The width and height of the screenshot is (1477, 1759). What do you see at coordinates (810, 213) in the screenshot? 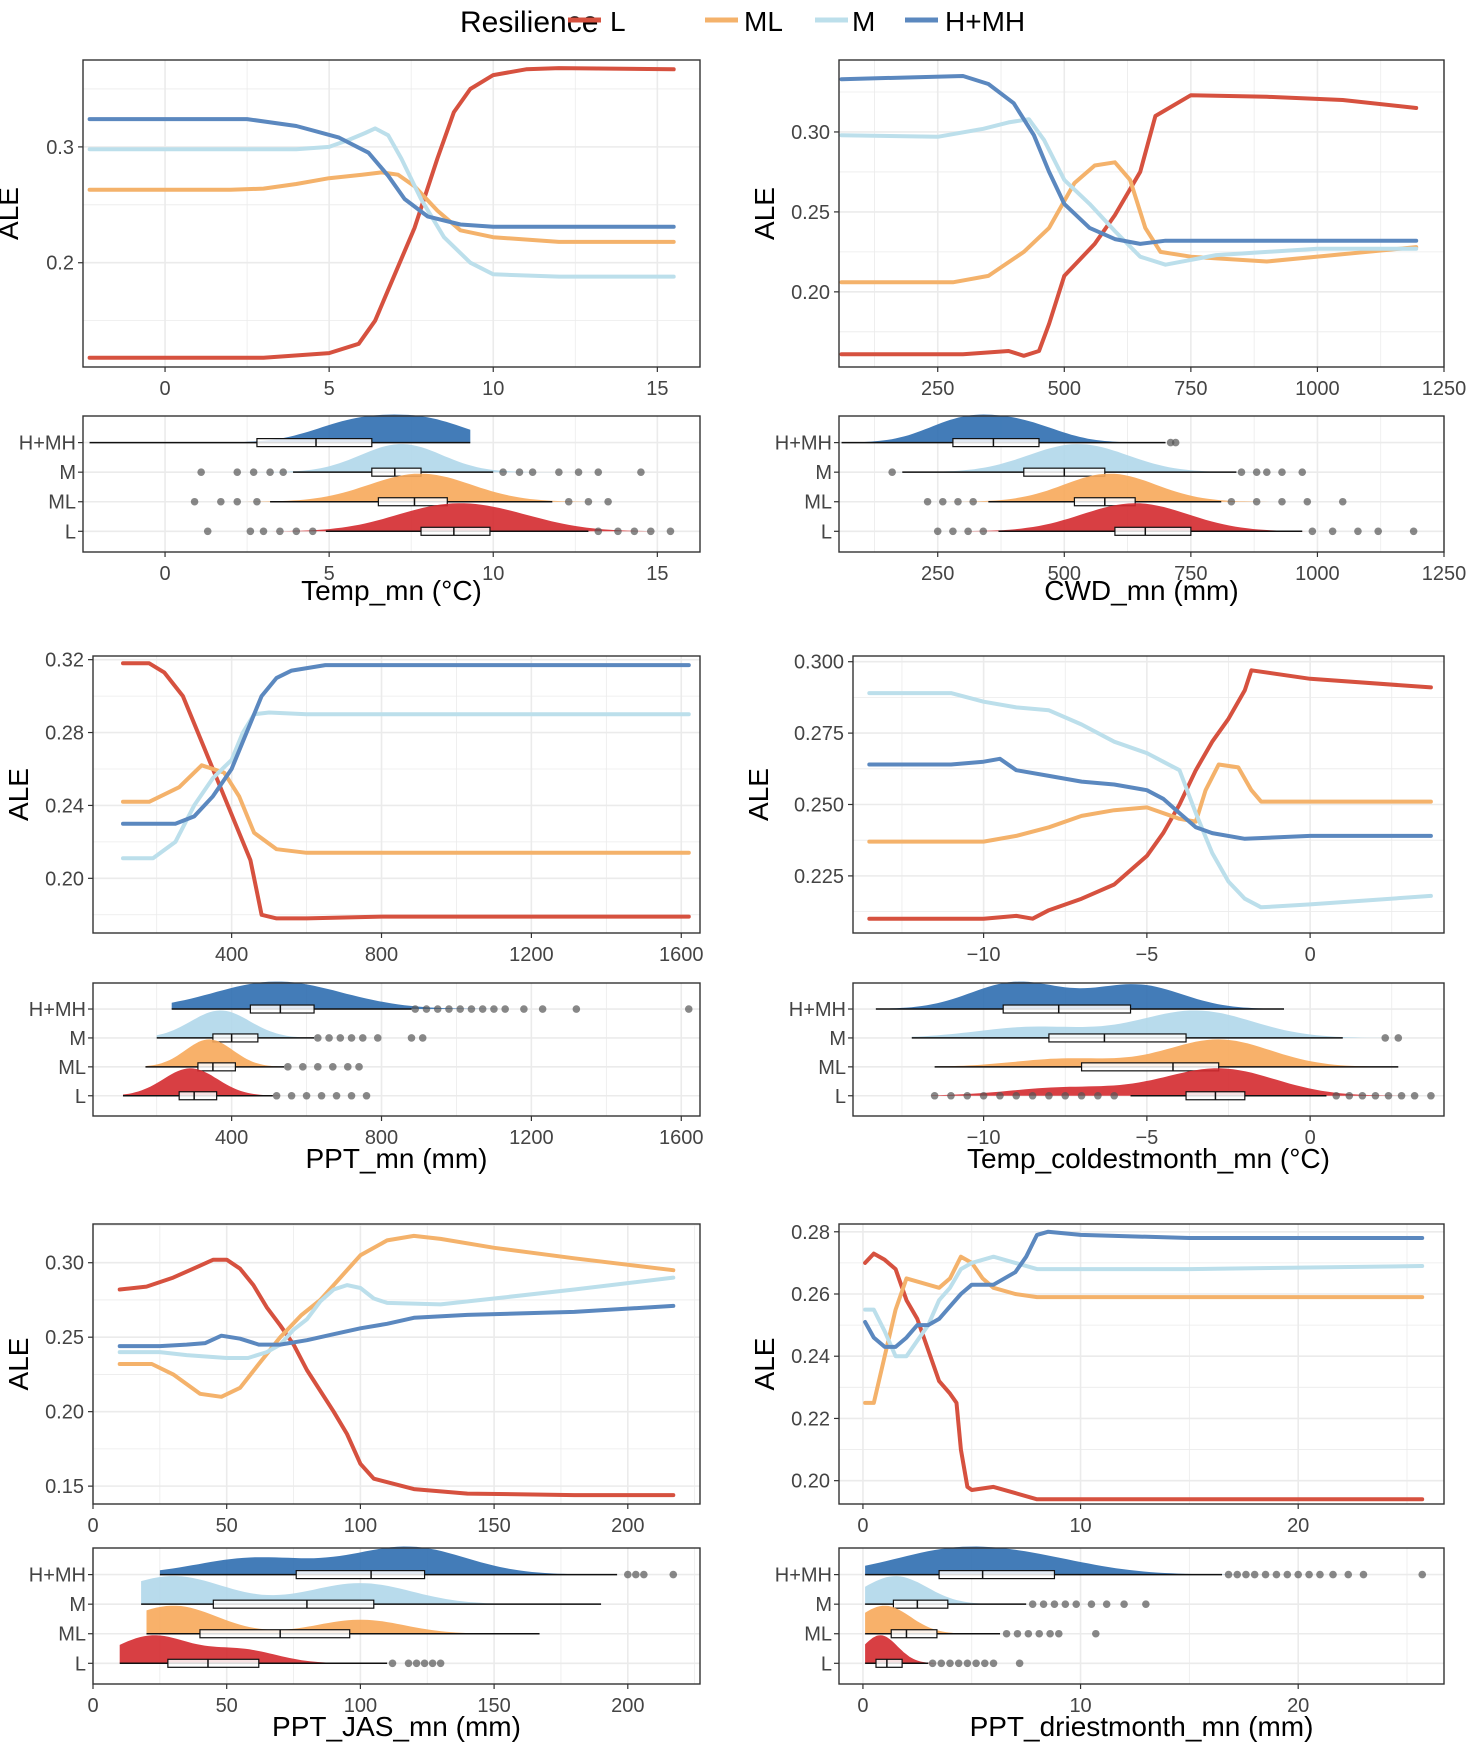
I see `y-tick-label: 0.25` at bounding box center [810, 213].